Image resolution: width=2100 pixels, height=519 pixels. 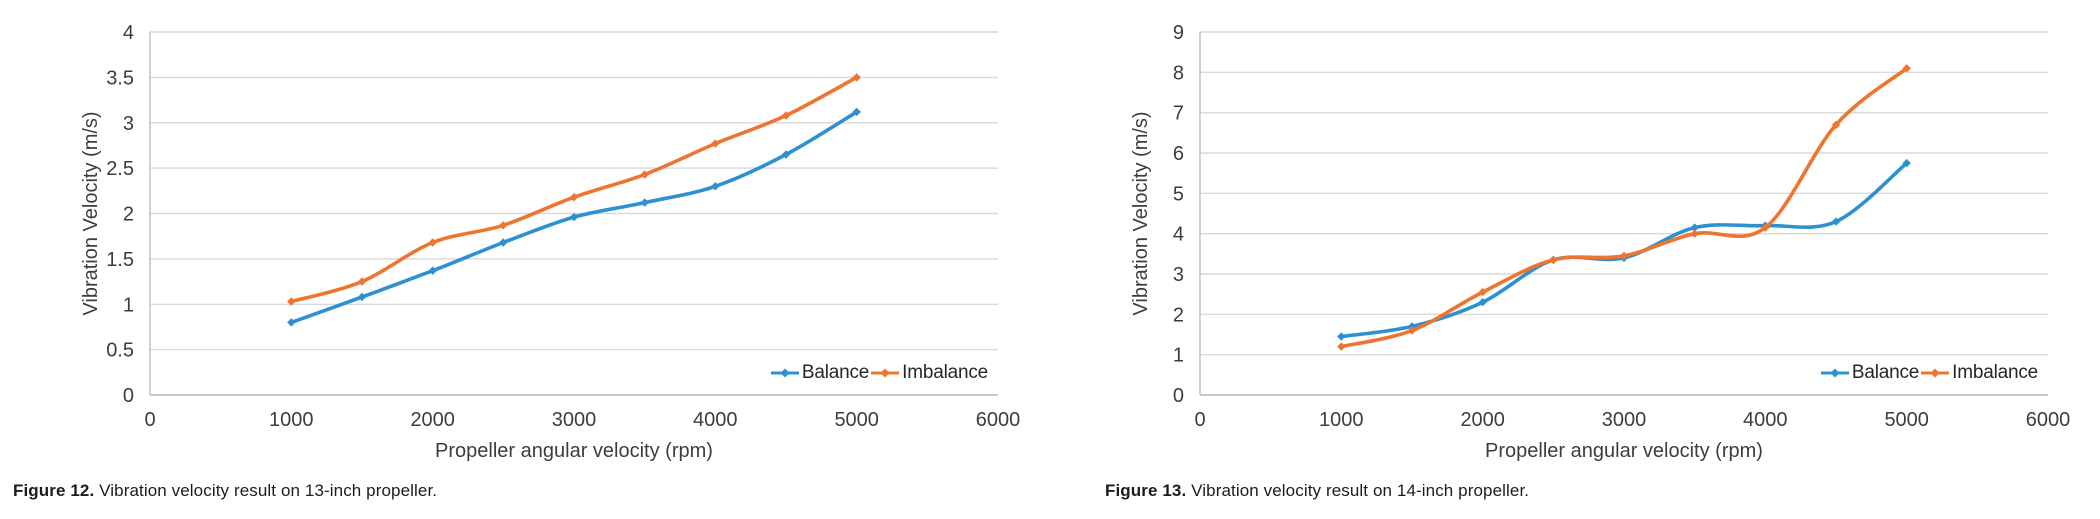 What do you see at coordinates (1178, 194) in the screenshot?
I see `svg-text: 5` at bounding box center [1178, 194].